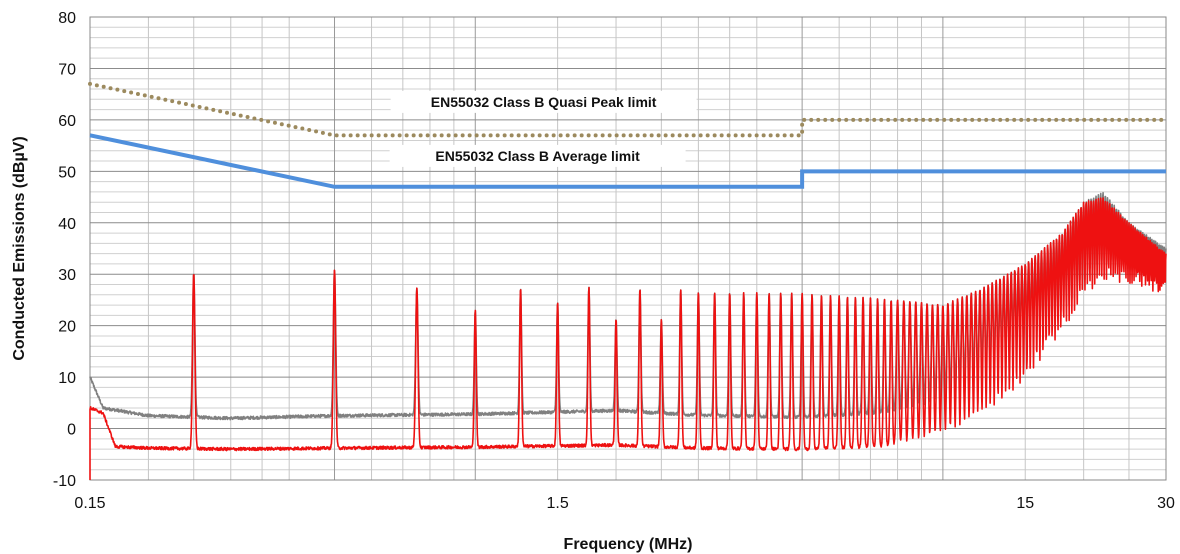 This screenshot has height=554, width=1180. I want to click on x-tick-label: 1.5, so click(557, 503).